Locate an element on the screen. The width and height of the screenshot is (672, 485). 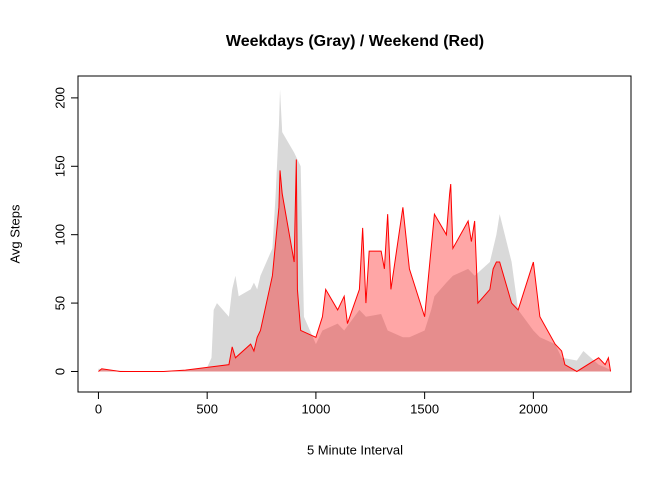
x-tick-label: 1000 is located at coordinates (315, 408).